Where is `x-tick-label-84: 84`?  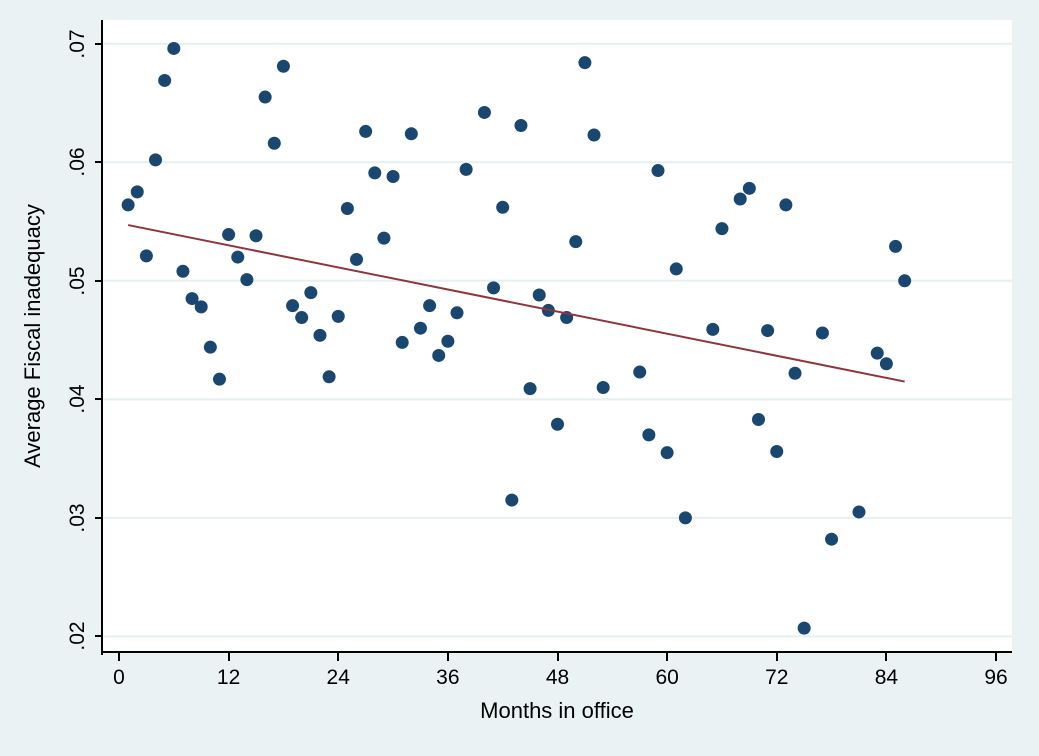
x-tick-label-84: 84 is located at coordinates (886, 677).